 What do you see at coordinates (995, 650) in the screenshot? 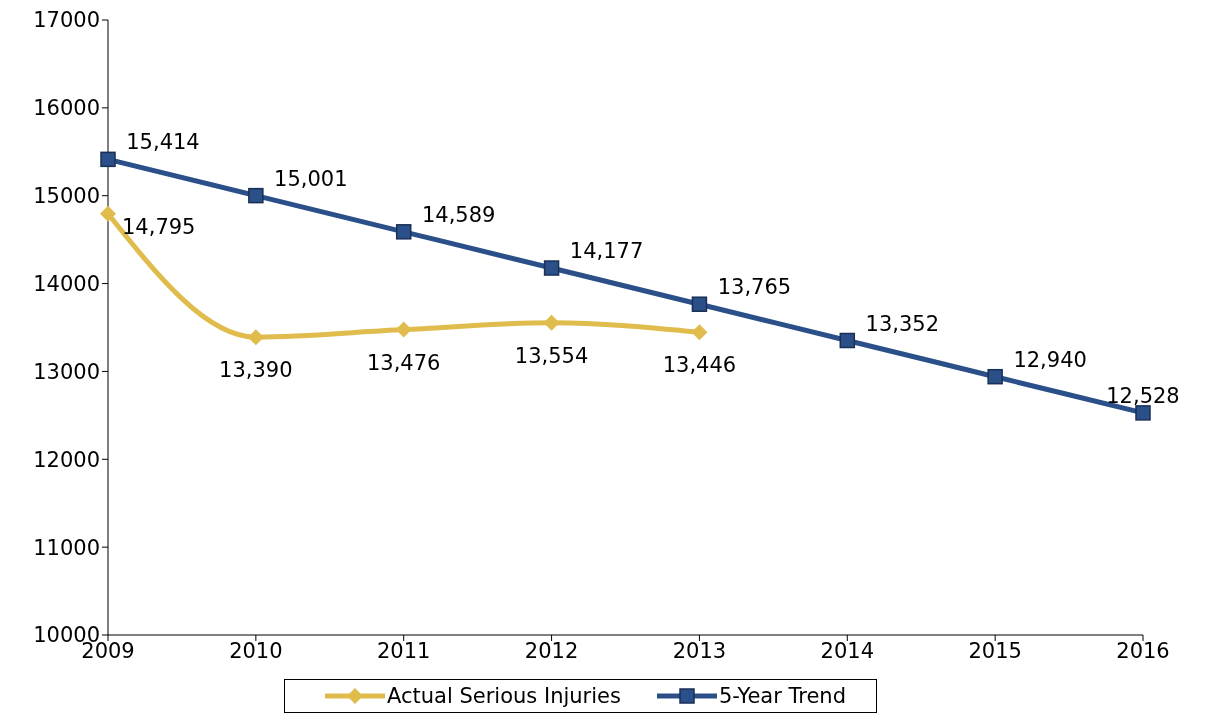
I see `x-tick-label: 2015` at bounding box center [995, 650].